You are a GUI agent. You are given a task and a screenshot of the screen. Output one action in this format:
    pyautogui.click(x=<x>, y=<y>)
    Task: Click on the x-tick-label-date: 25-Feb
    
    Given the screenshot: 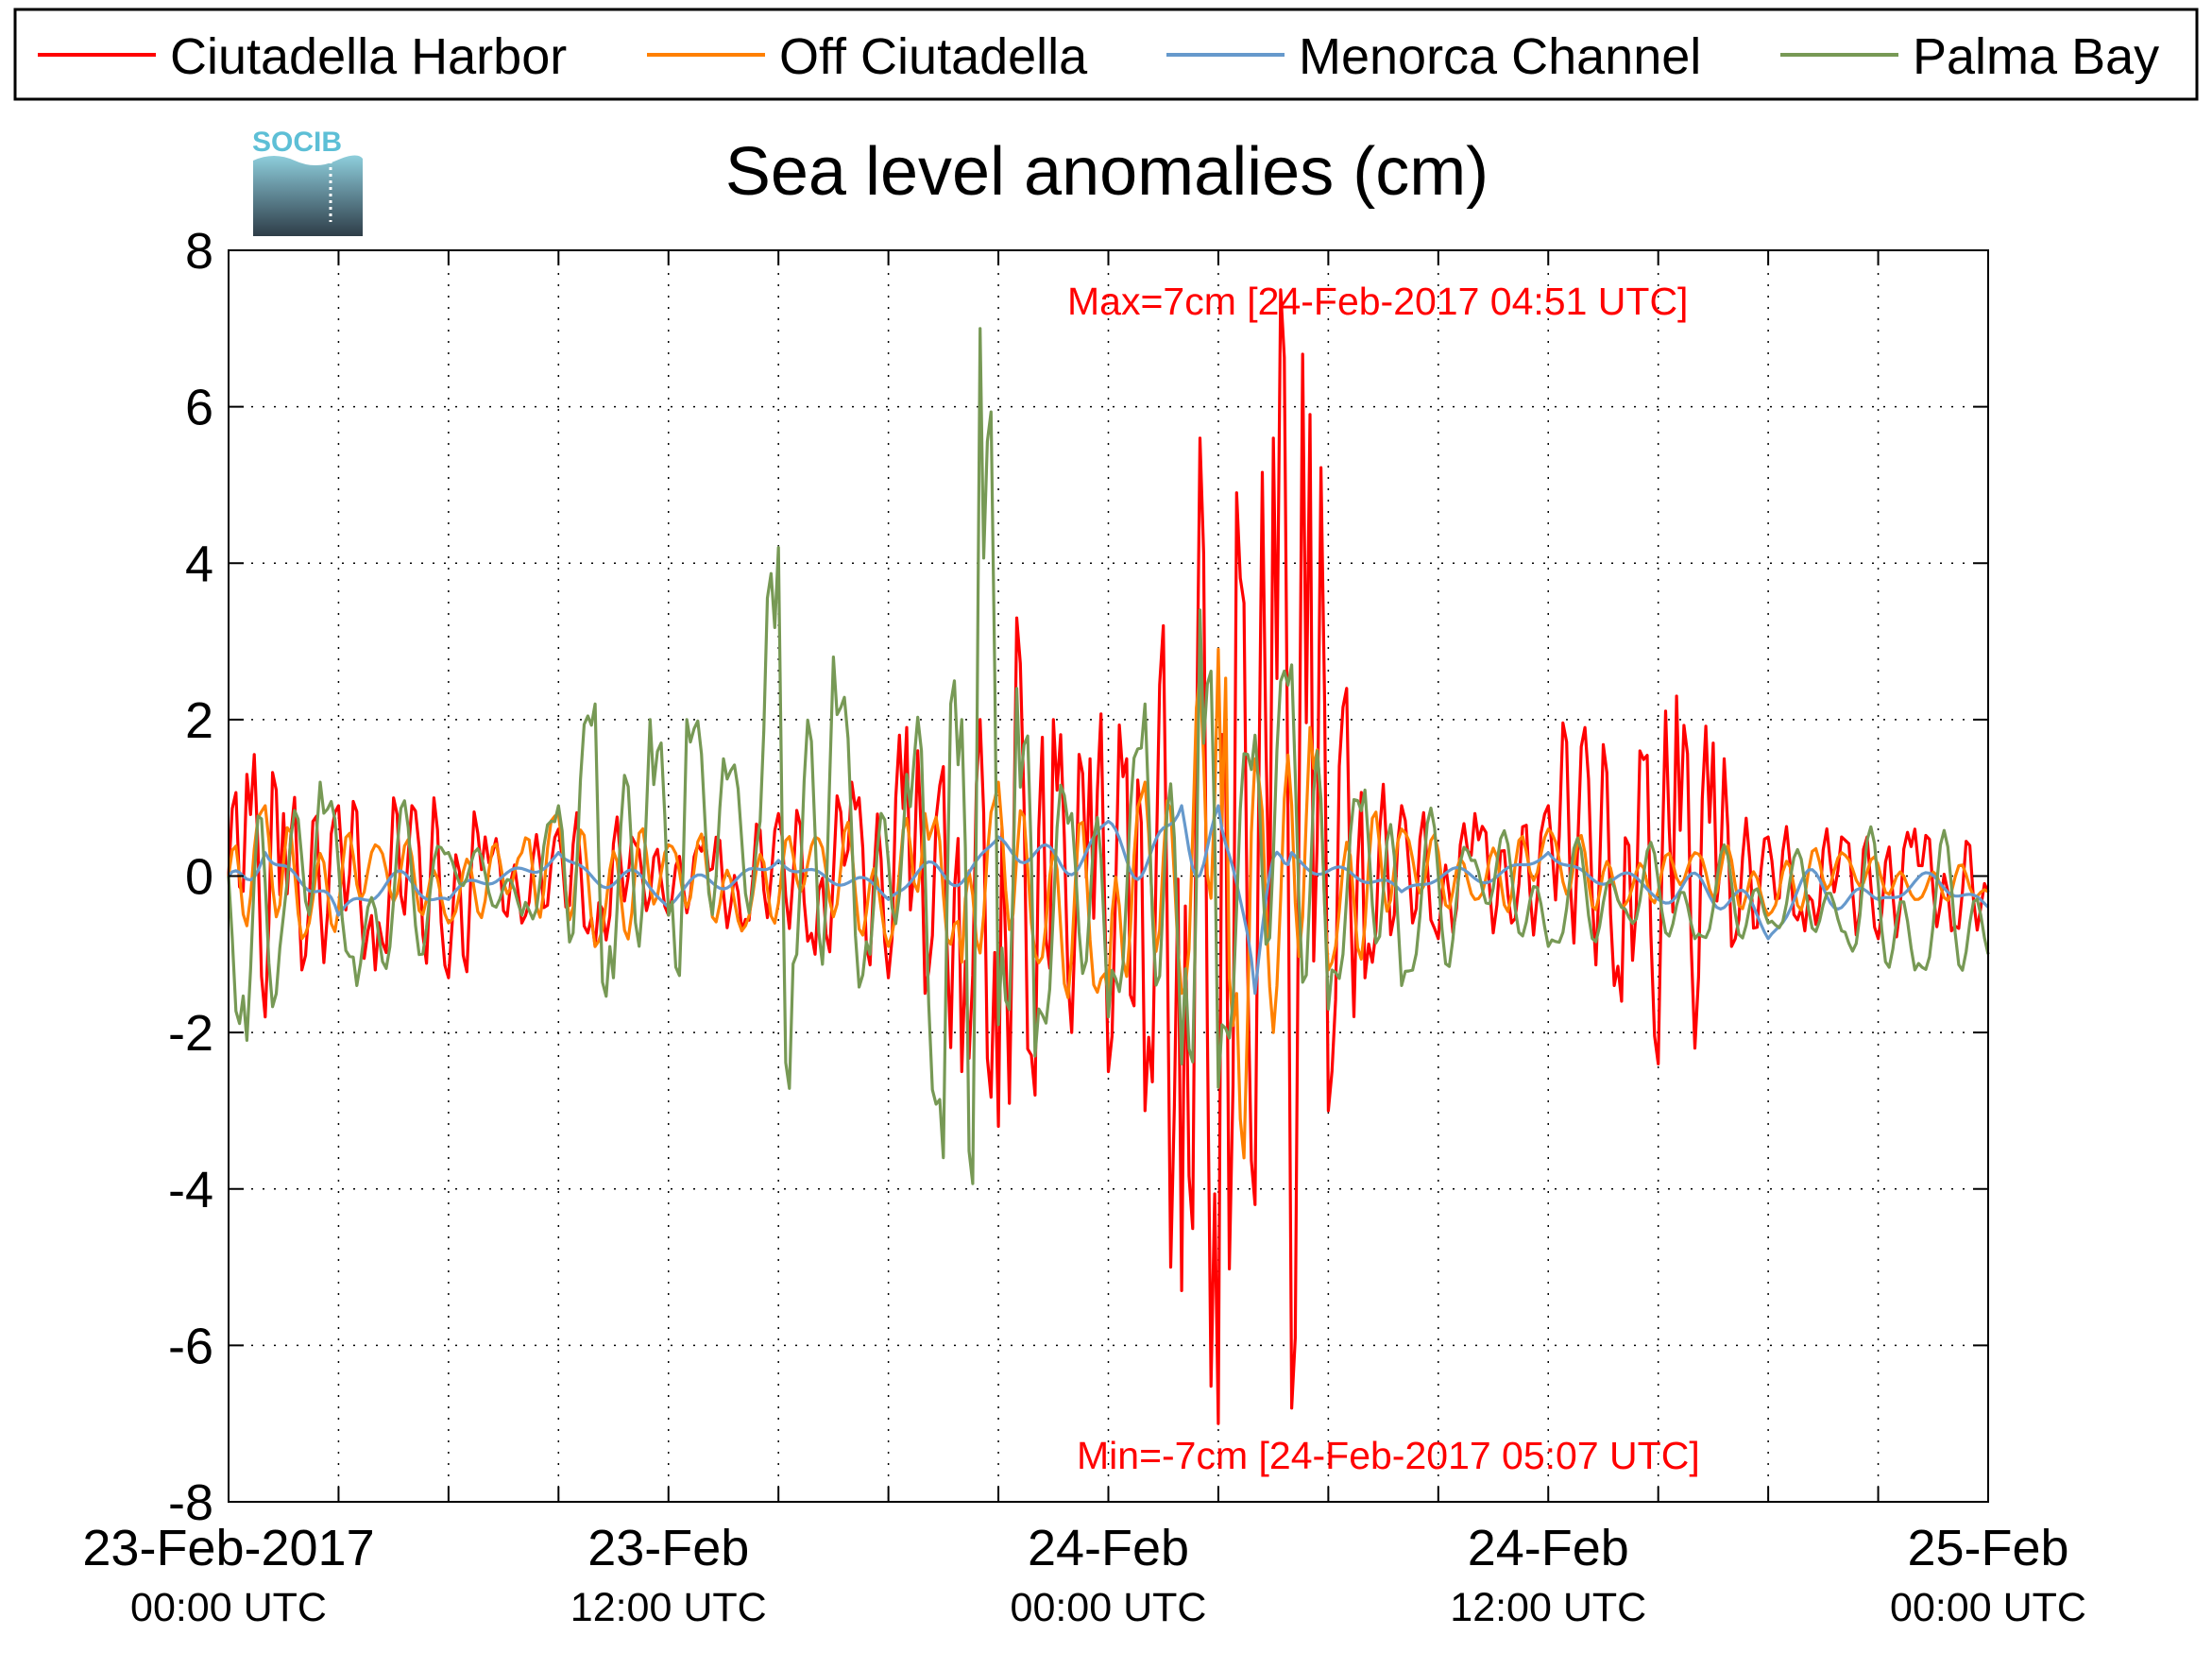 What is the action you would take?
    pyautogui.click(x=1987, y=1548)
    